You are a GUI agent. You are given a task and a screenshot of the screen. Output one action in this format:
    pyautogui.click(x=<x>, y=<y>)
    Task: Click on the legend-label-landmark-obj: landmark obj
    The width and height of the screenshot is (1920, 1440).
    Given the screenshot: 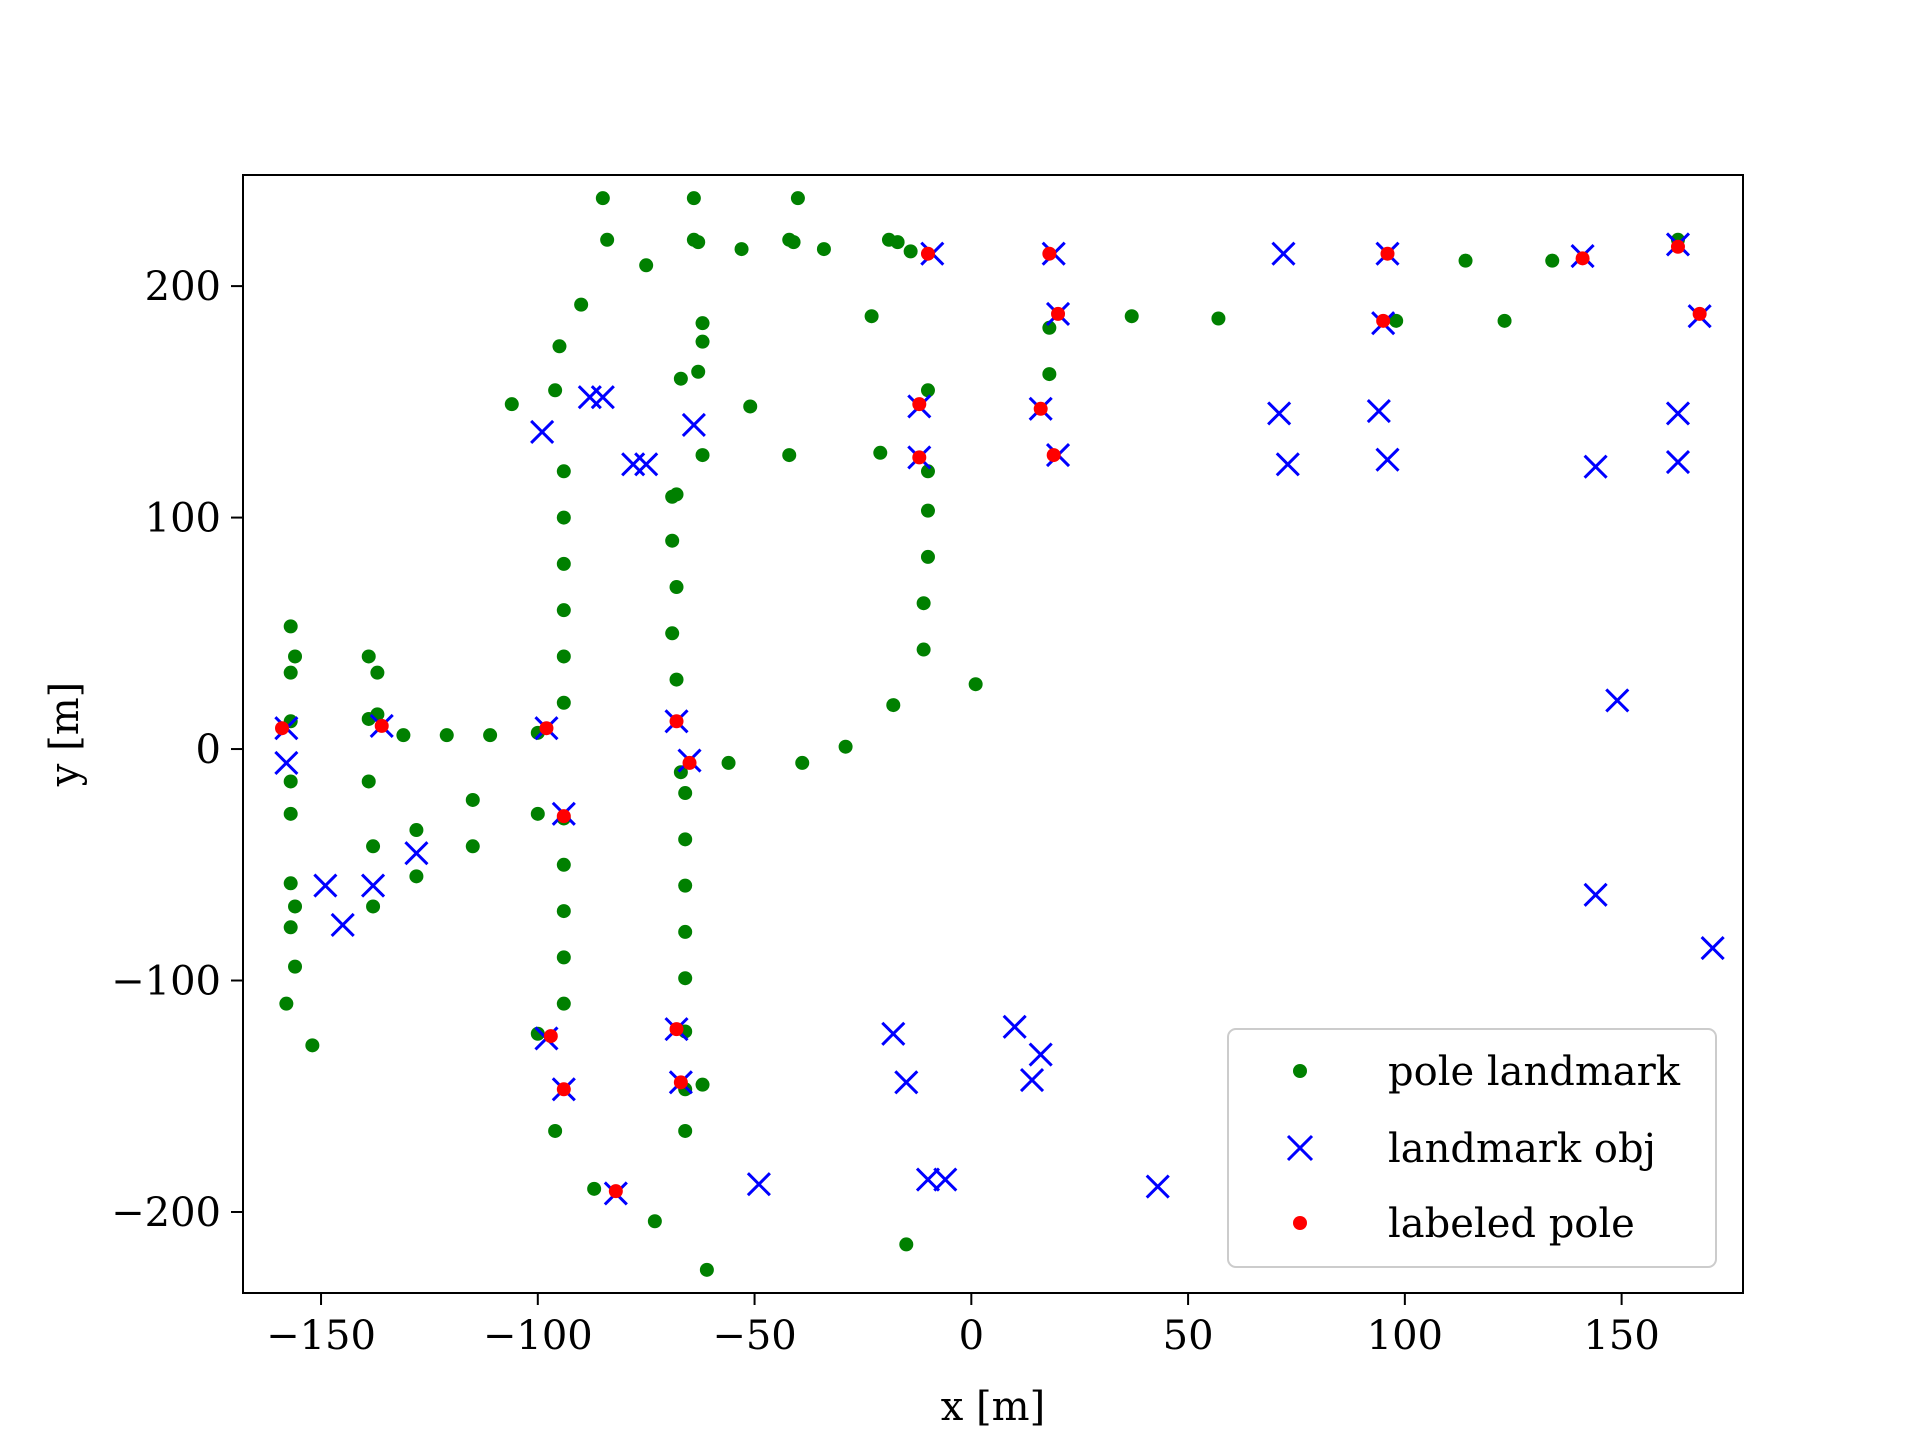 What is the action you would take?
    pyautogui.click(x=1522, y=1149)
    